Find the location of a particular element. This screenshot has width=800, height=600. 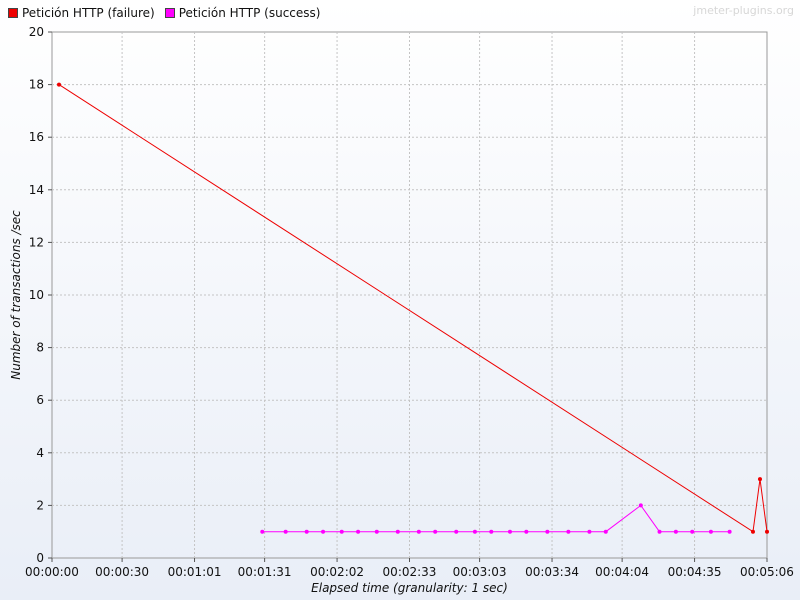

legend-item-success: Petición HTTP (success) is located at coordinates (242, 13).